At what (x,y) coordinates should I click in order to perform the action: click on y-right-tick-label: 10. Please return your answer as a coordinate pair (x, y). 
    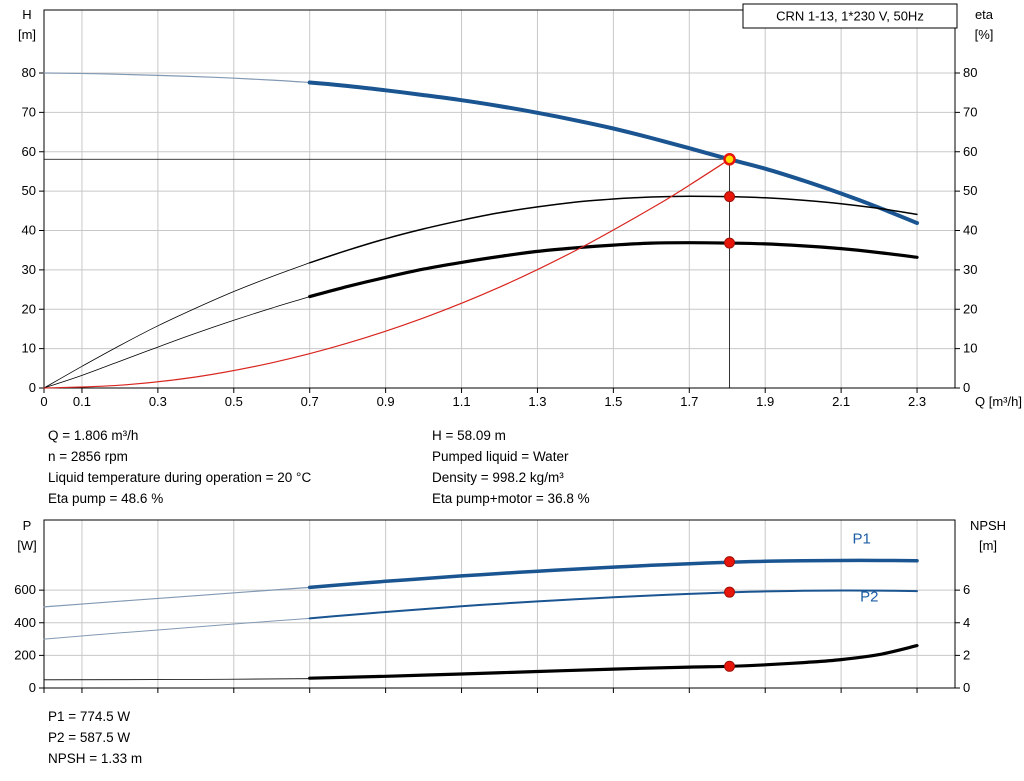
    Looking at the image, I should click on (970, 348).